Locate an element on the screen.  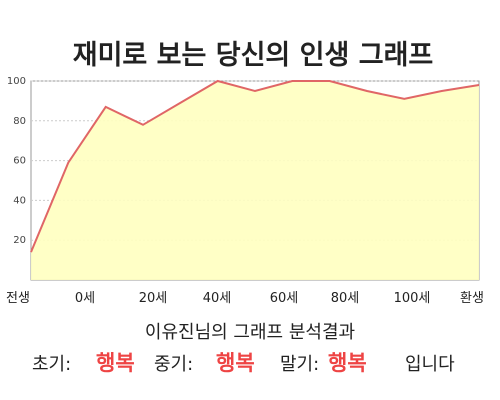
chart-title: 재미로 보는 당신의 인생 그래프 is located at coordinates (253, 55).